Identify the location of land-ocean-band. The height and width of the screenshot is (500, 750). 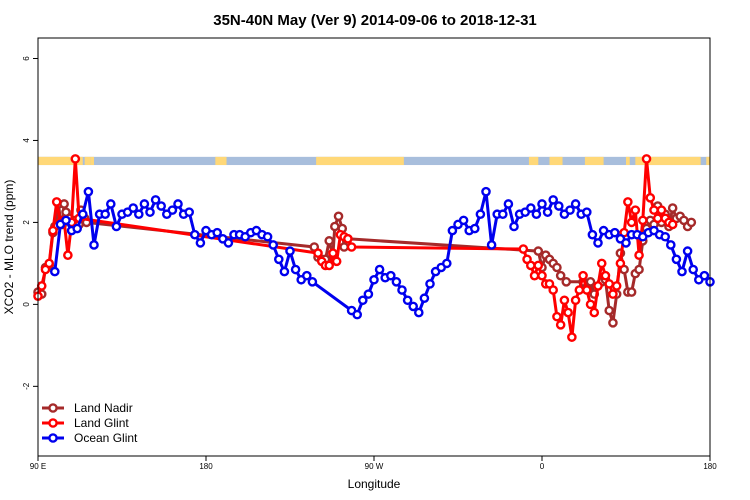
(374, 161).